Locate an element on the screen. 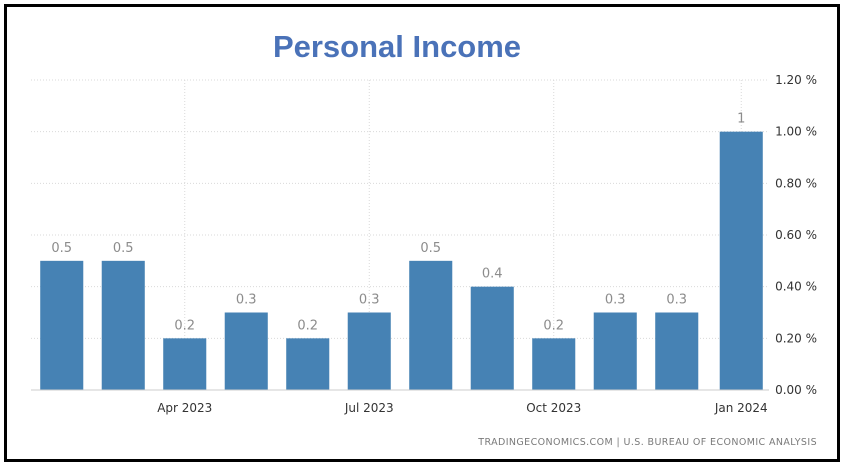 Image resolution: width=846 pixels, height=470 pixels. y-tick-label: 0.20 % is located at coordinates (796, 338).